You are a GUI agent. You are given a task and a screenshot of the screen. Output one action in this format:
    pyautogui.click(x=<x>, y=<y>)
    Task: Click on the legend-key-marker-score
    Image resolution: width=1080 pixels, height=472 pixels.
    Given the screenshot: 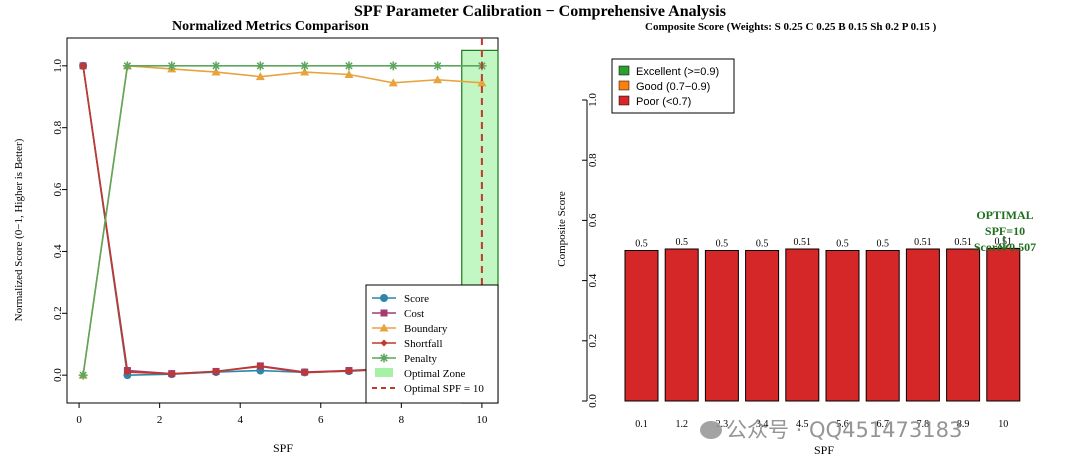 What is the action you would take?
    pyautogui.click(x=384, y=298)
    